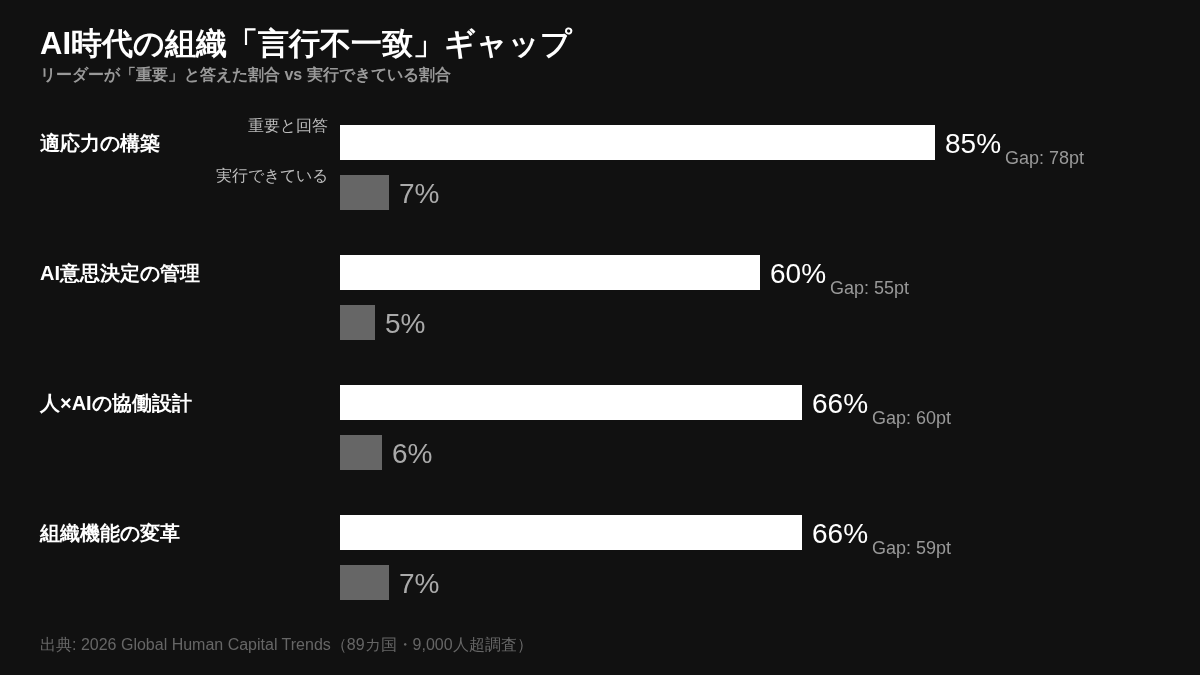  I want to click on y-tick-label: 組織機能の変革, so click(109, 532).